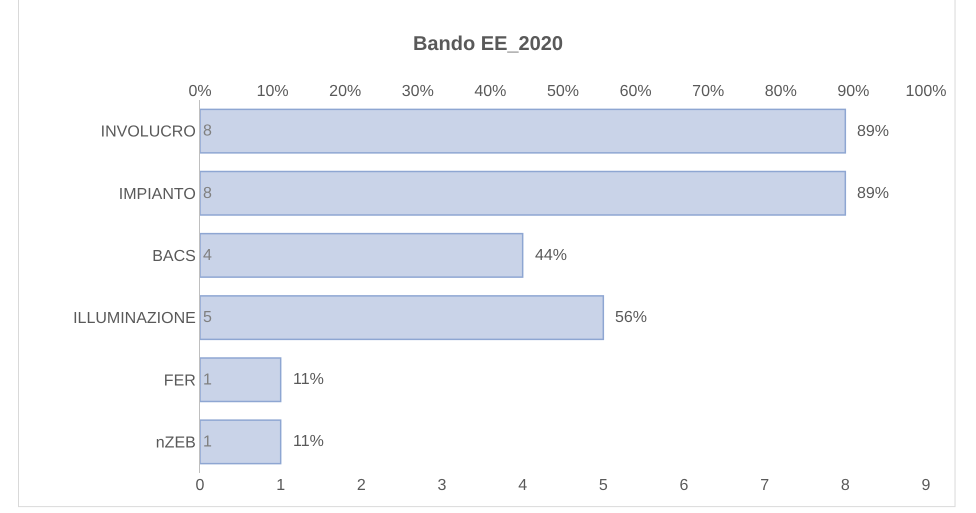  Describe the element at coordinates (684, 485) in the screenshot. I see `x-tick-label: 6` at that location.